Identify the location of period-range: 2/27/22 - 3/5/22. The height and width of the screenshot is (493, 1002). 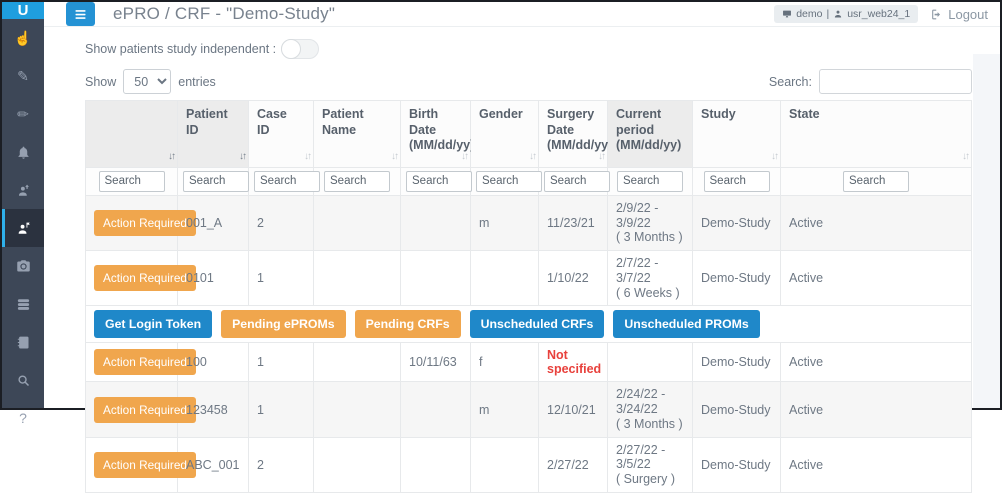
(641, 457).